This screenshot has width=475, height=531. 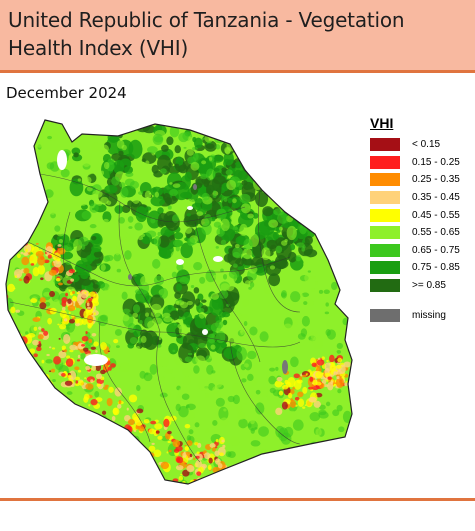 I want to click on legend-label: 0.15 - 0.25, so click(x=436, y=162).